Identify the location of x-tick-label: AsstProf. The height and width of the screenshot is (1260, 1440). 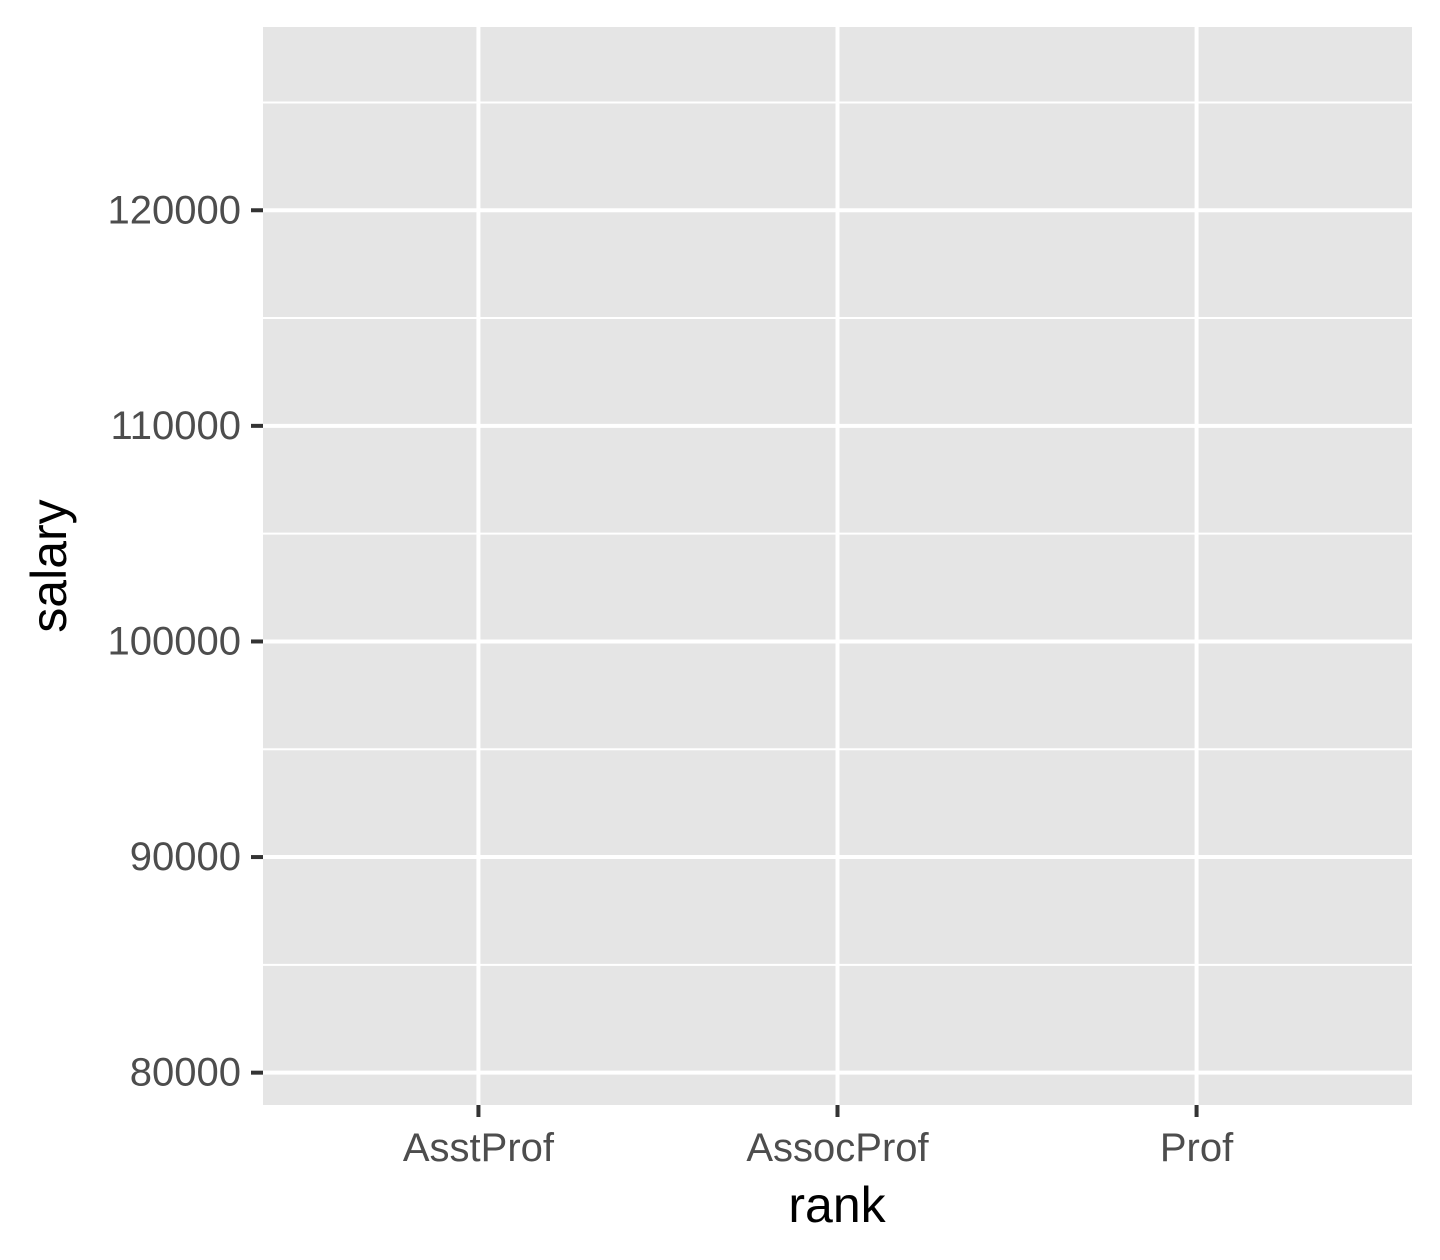
(479, 1148).